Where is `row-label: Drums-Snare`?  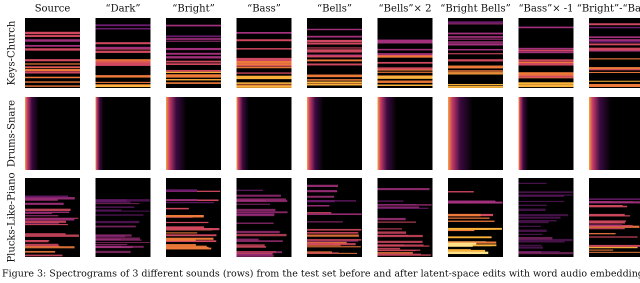 row-label: Drums-Snare is located at coordinates (12, 133).